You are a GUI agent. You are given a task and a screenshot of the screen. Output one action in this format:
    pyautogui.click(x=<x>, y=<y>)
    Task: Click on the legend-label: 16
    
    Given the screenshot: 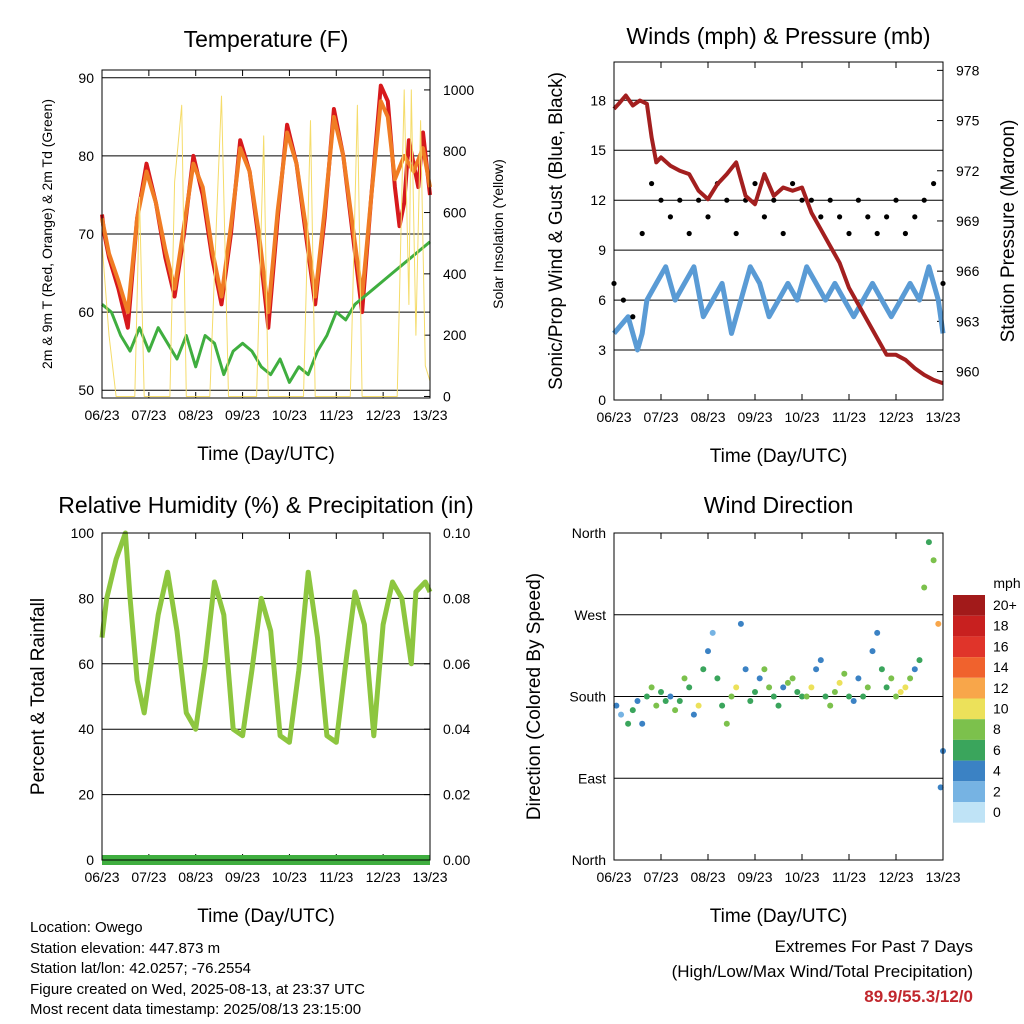 What is the action you would take?
    pyautogui.click(x=1001, y=646)
    